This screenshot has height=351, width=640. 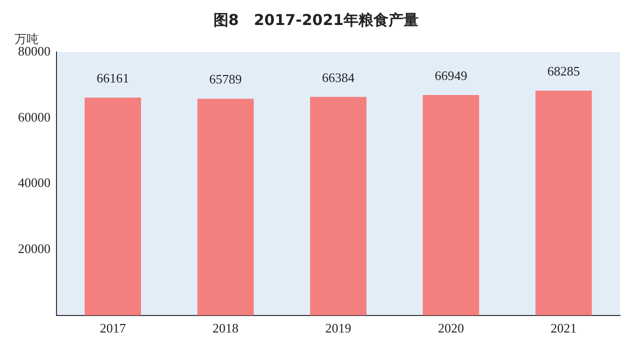 I want to click on y-tick-label: 60000, so click(x=34, y=116).